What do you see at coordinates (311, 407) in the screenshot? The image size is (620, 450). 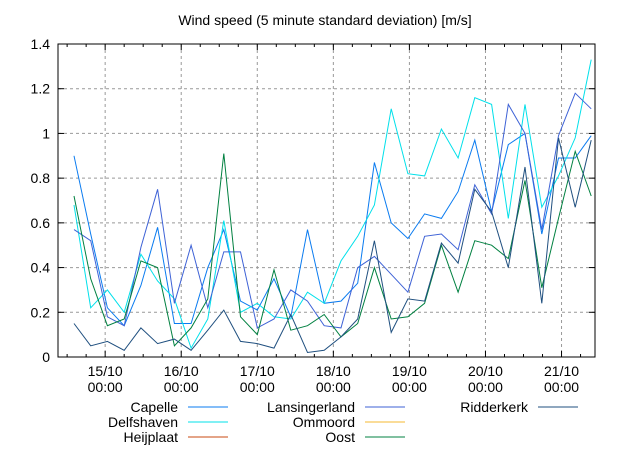 I see `legend-label: Lansingerland` at bounding box center [311, 407].